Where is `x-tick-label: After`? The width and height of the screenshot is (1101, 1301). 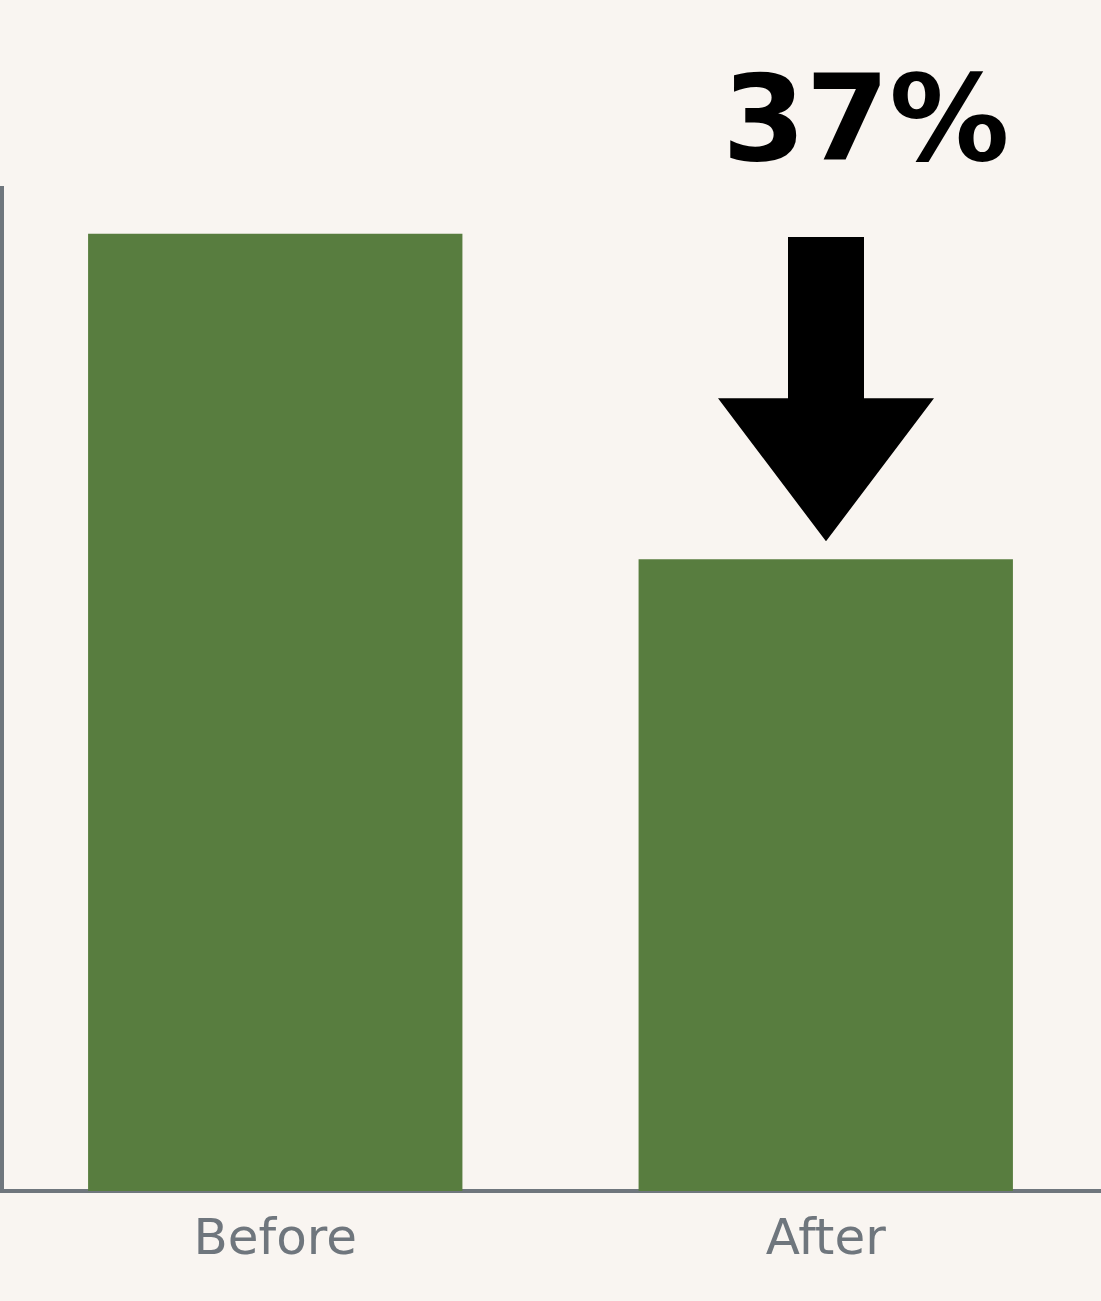
x-tick-label: After is located at coordinates (826, 1236).